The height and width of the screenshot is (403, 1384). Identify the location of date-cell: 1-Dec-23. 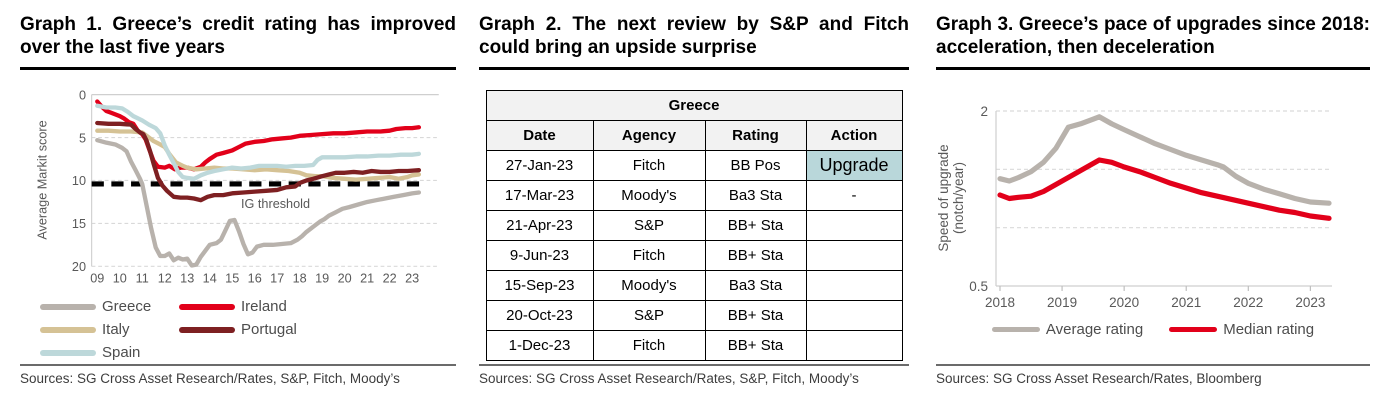
(539, 345).